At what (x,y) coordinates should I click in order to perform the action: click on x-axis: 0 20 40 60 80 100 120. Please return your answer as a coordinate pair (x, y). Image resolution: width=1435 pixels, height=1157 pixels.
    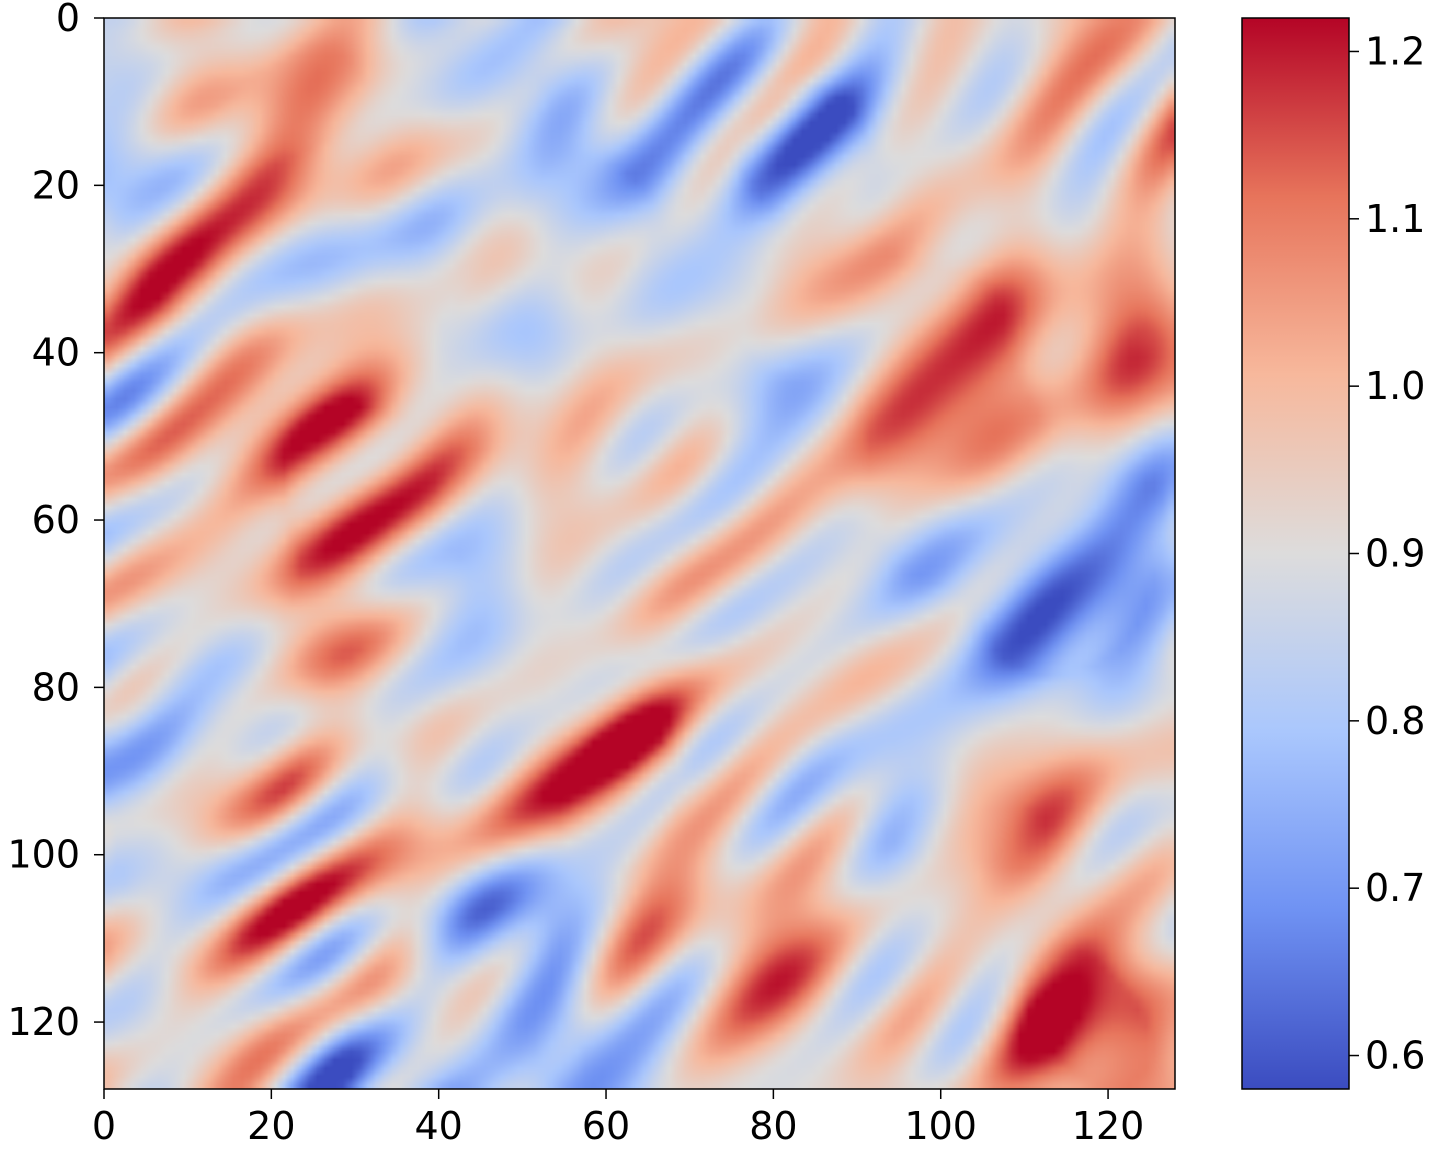
    Looking at the image, I should click on (618, 1118).